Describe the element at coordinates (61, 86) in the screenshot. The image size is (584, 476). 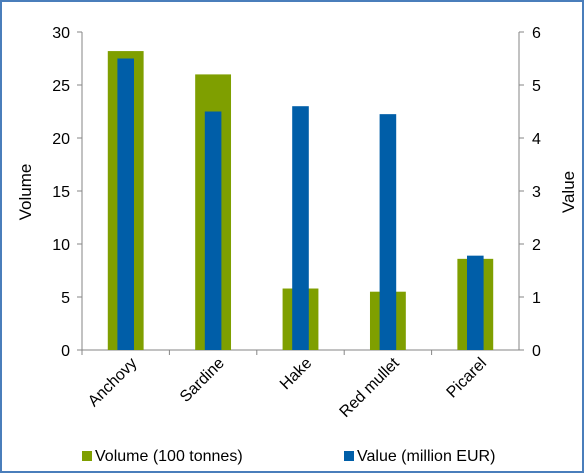
I see `y-tick-label: 25` at that location.